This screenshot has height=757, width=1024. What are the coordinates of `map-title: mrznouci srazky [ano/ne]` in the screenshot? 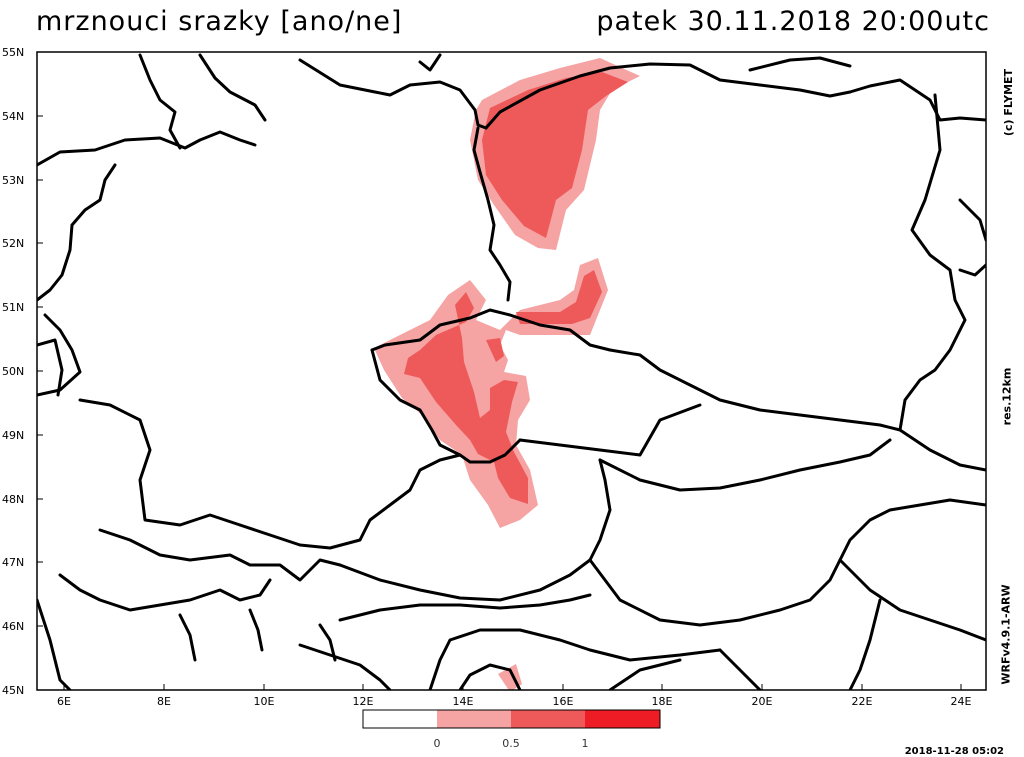 It's located at (219, 21).